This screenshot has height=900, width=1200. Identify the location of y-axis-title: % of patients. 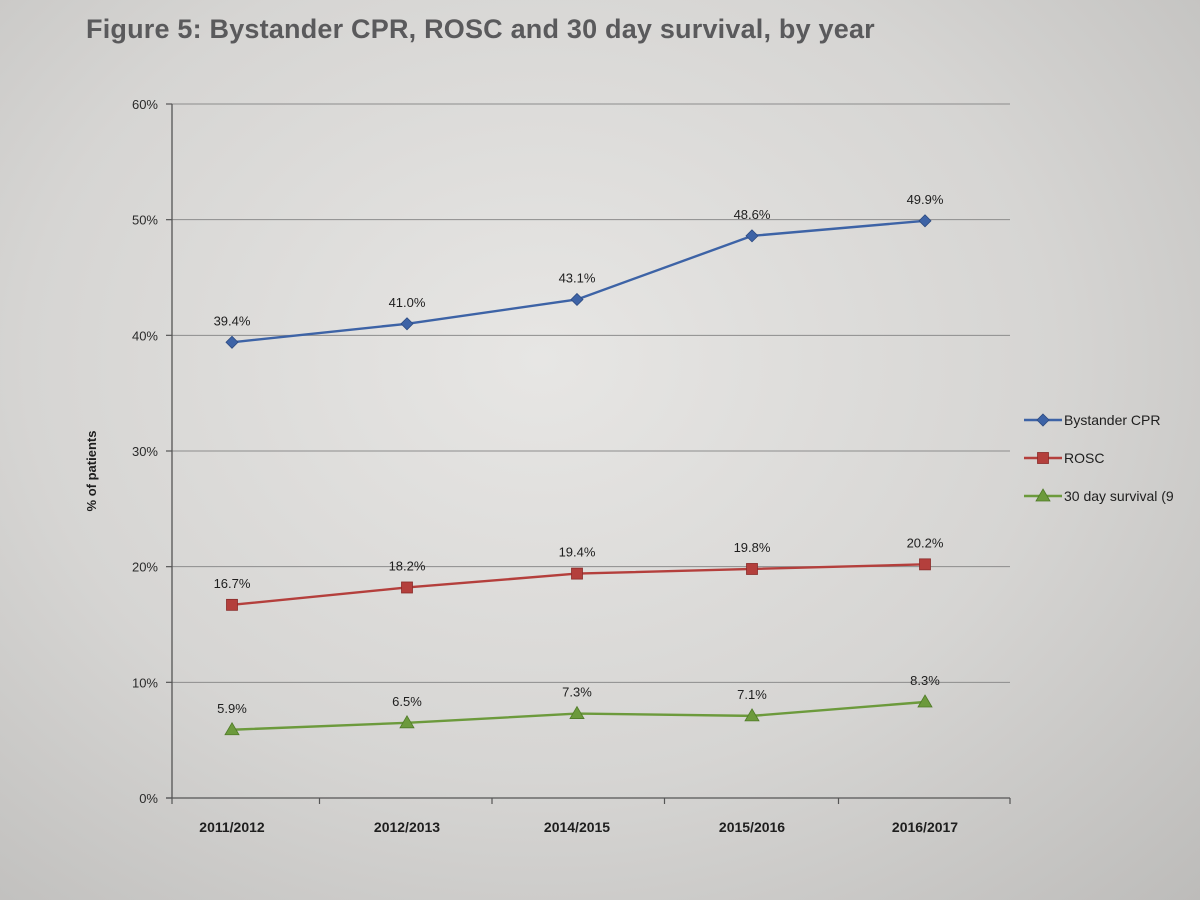
(91, 471).